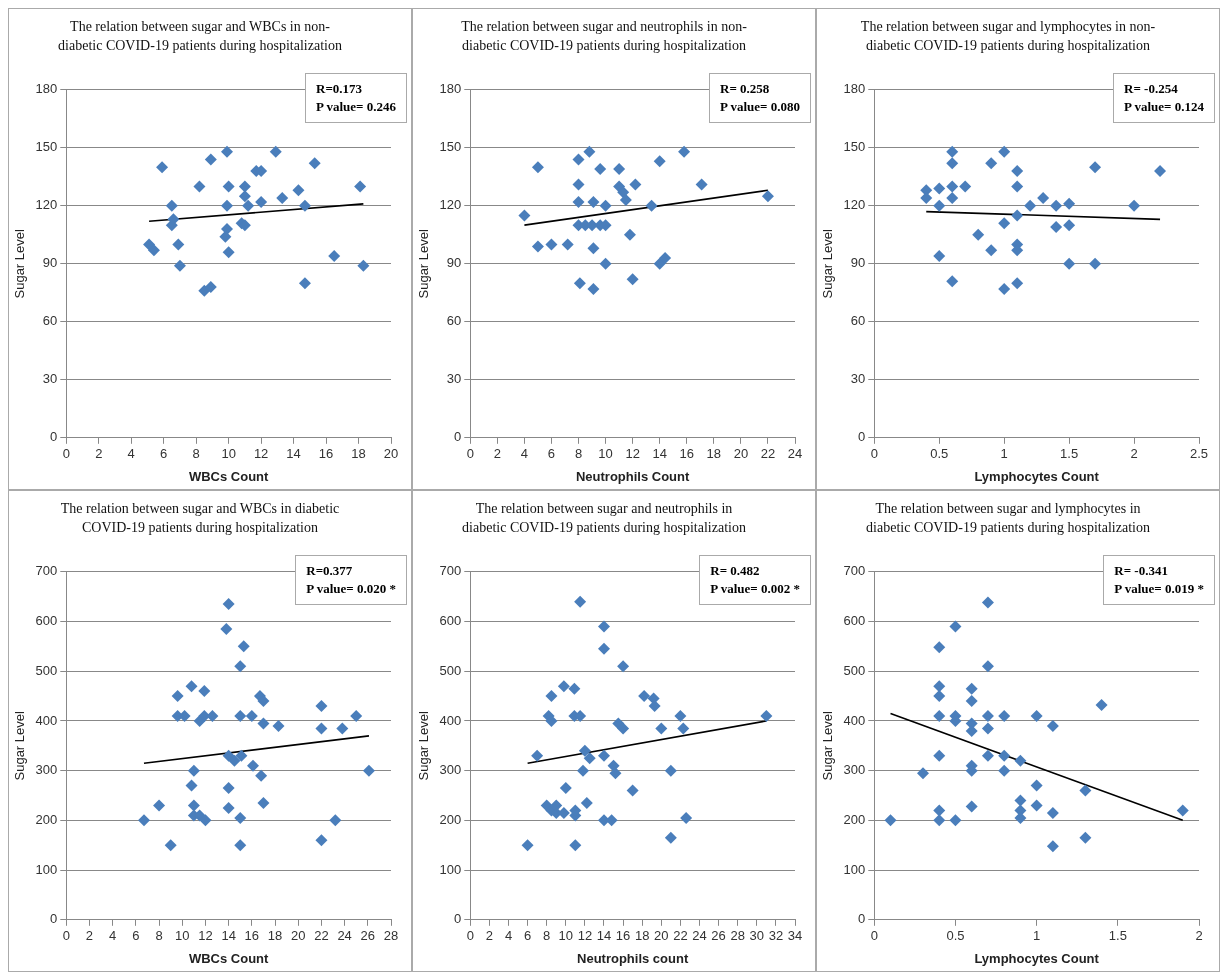 This screenshot has height=976, width=1228. I want to click on y-tick-label: 30, so click(454, 379).